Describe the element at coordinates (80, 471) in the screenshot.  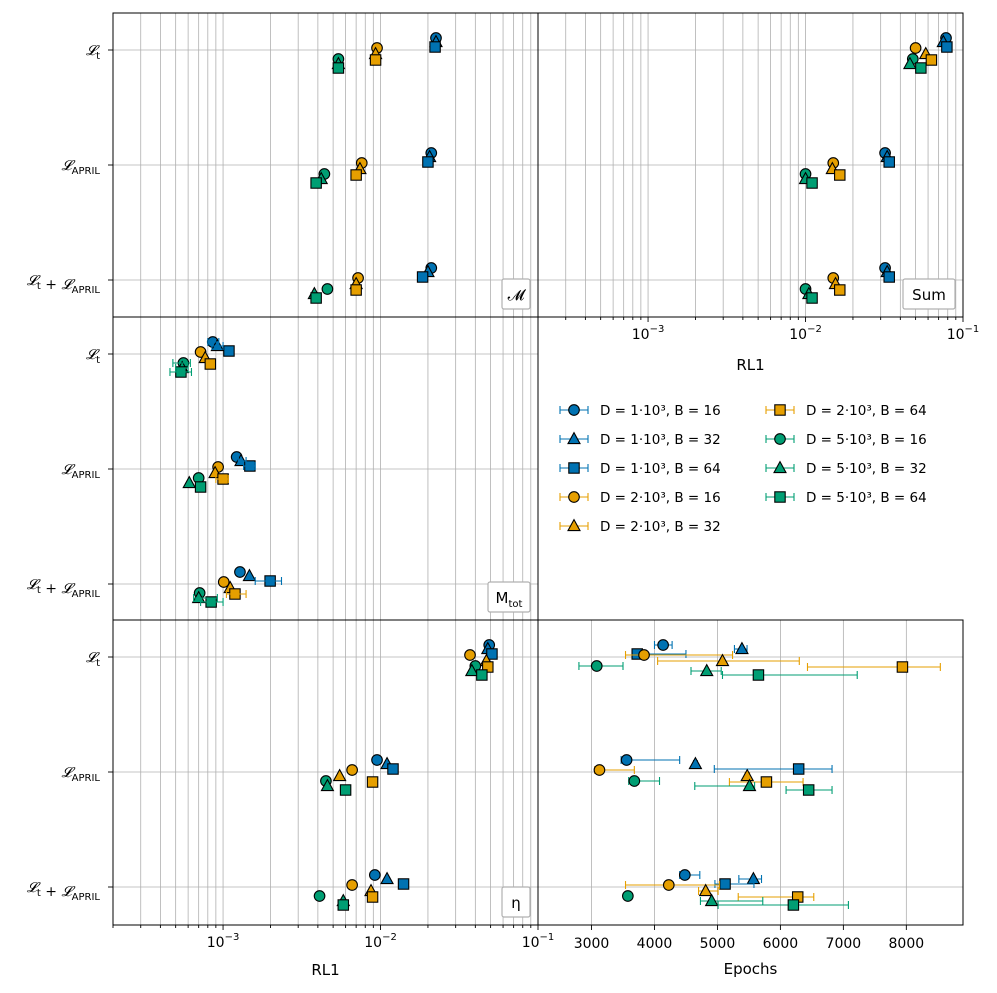
I see `category-label: 𝓛APRIL` at that location.